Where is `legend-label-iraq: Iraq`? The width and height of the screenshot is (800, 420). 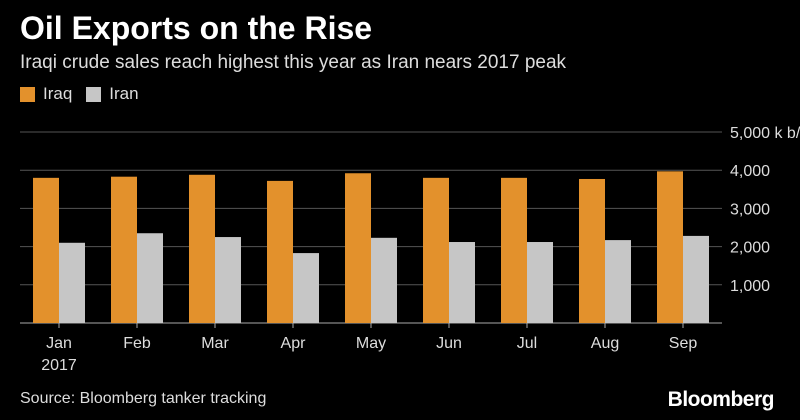 legend-label-iraq: Iraq is located at coordinates (58, 93).